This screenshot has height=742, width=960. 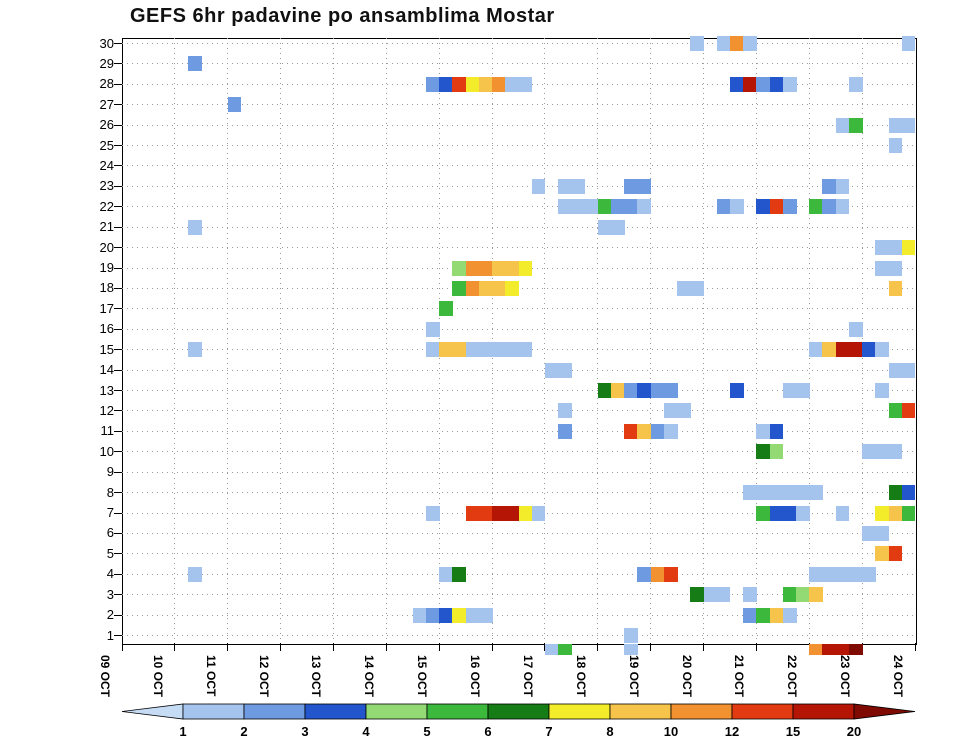 What do you see at coordinates (210, 676) in the screenshot?
I see `x-axis-label: 11 OCT` at bounding box center [210, 676].